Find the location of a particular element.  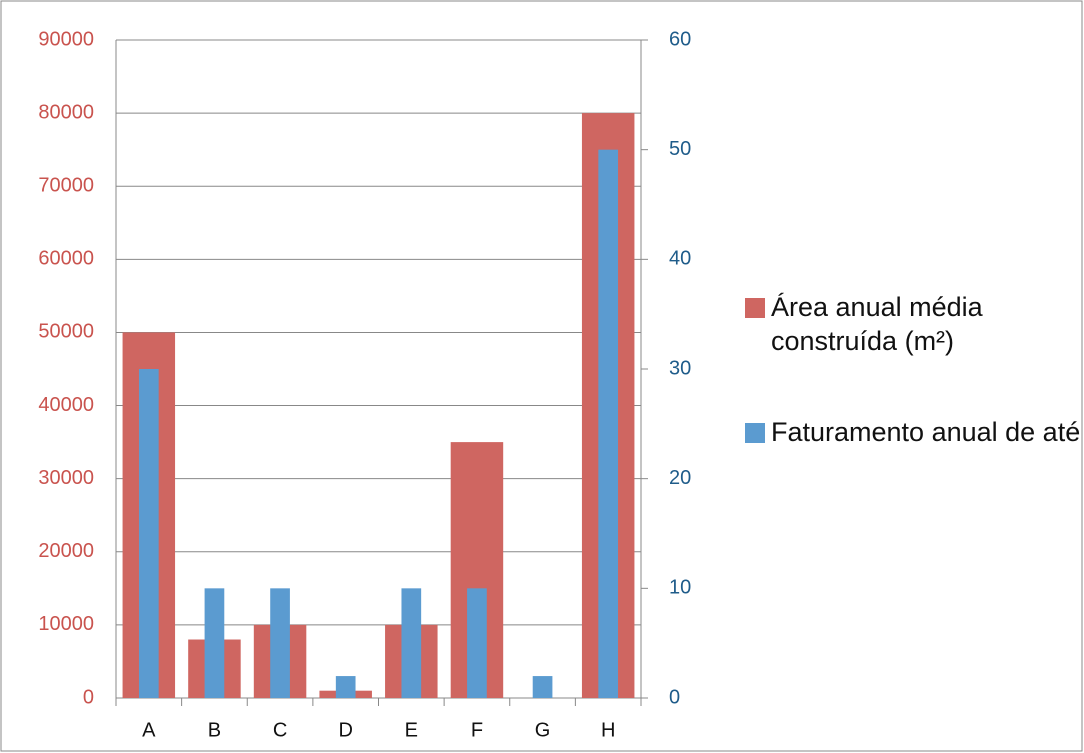

y-tick-label: 80000 is located at coordinates (66, 112).